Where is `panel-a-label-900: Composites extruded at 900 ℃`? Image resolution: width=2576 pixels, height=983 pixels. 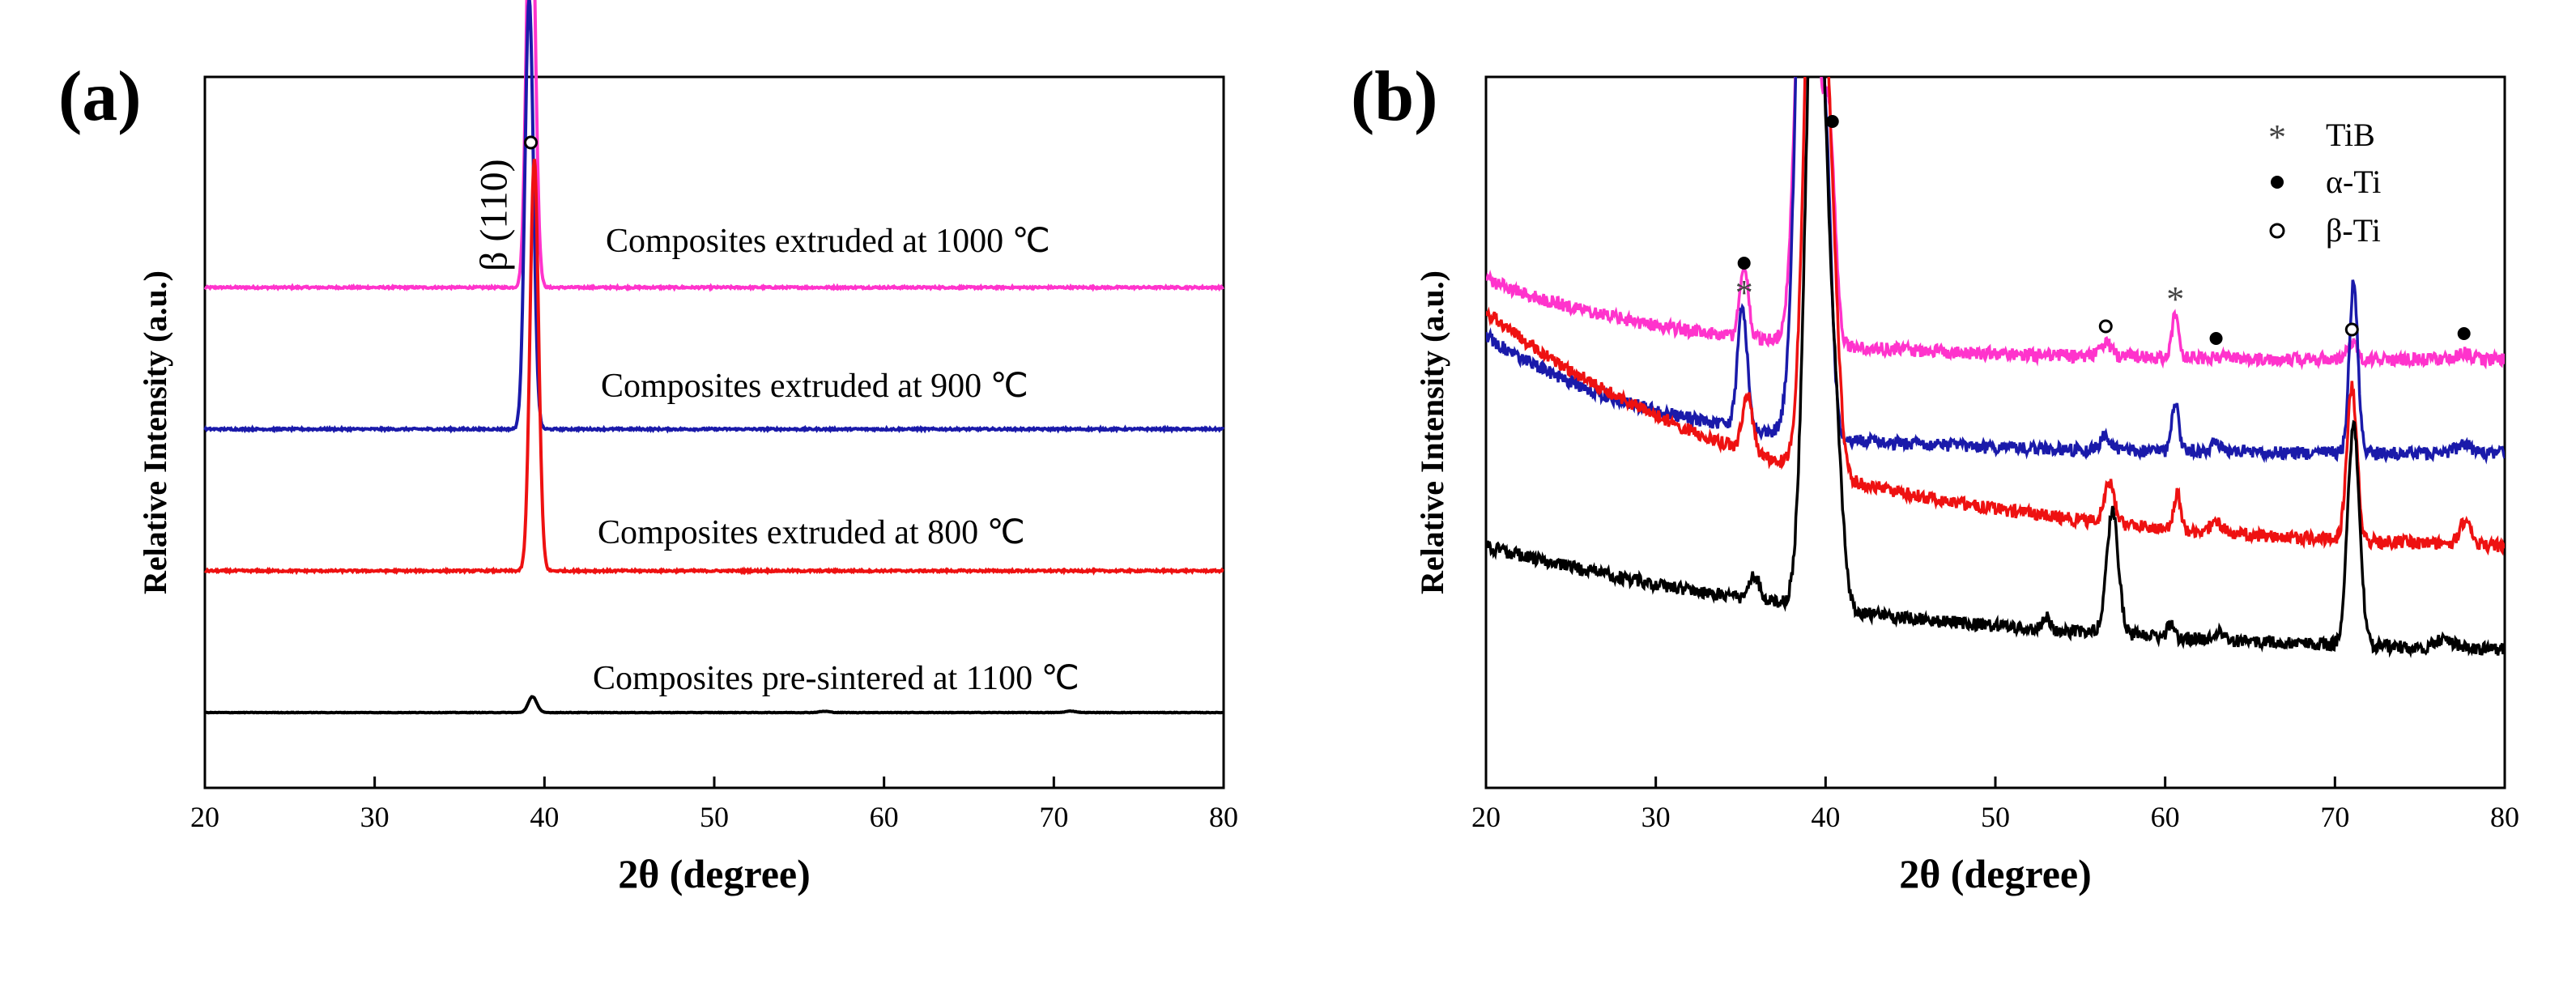 panel-a-label-900: Composites extruded at 900 ℃ is located at coordinates (814, 386).